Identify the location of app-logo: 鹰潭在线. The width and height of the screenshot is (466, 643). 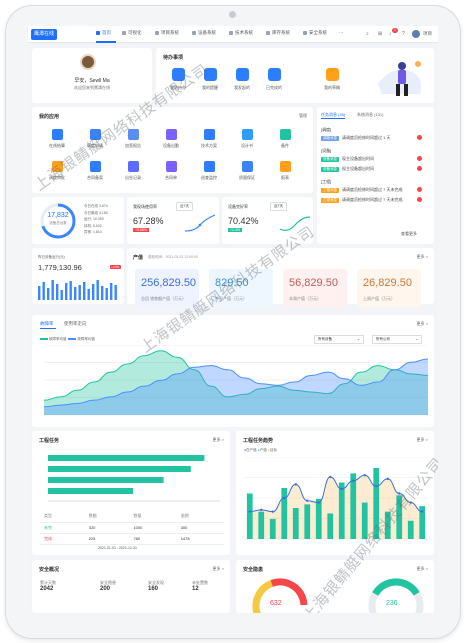
(44, 34).